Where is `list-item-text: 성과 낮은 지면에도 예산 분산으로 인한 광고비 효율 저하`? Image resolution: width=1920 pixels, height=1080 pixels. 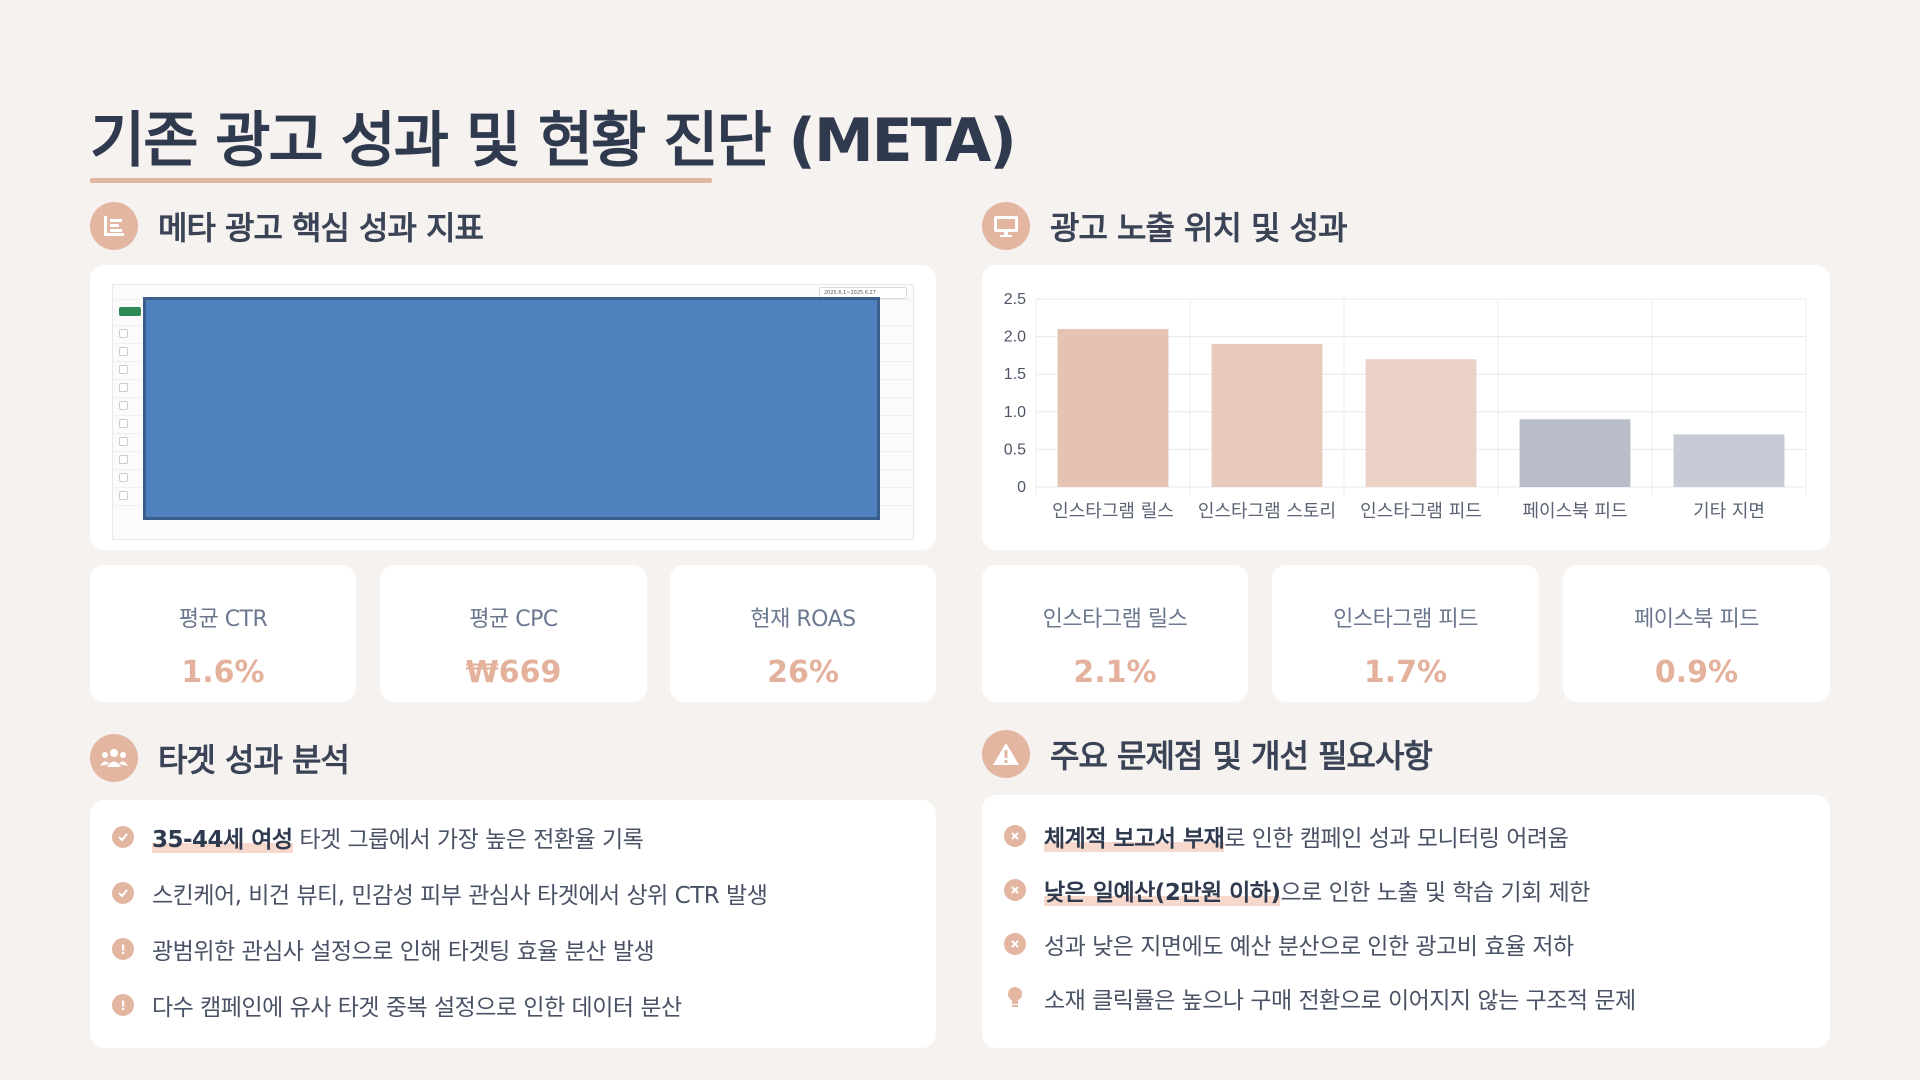 list-item-text: 성과 낮은 지면에도 예산 분산으로 인한 광고비 효율 저하 is located at coordinates (1309, 944).